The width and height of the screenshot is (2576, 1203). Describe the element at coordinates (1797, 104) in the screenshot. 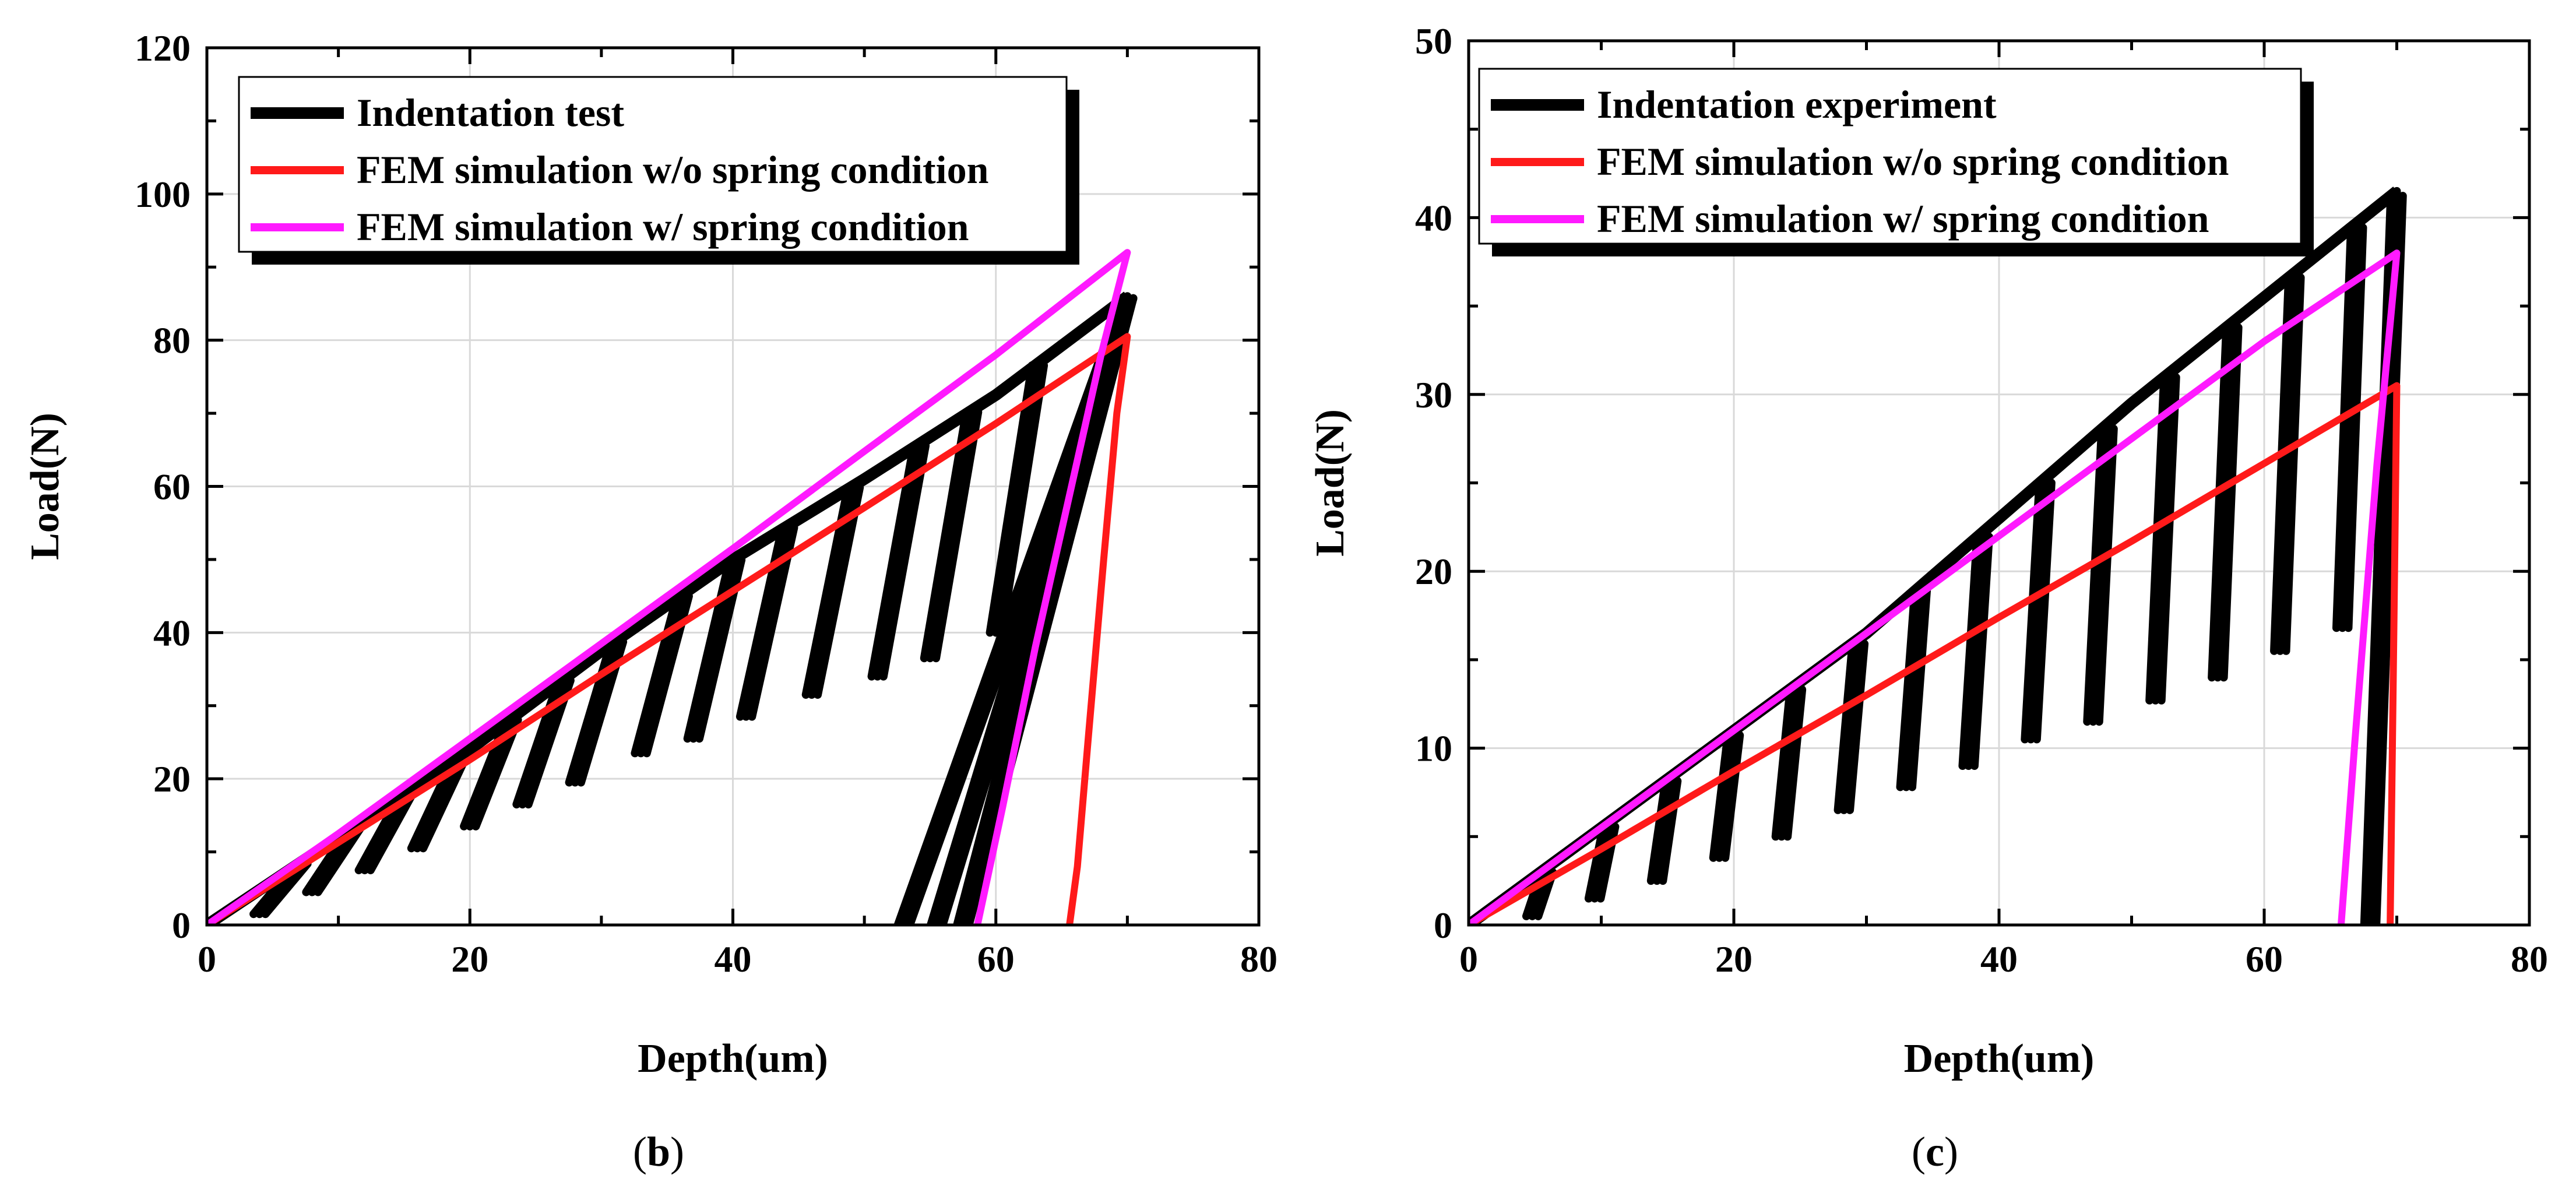

I see `legend-label: Indentation experiment` at that location.